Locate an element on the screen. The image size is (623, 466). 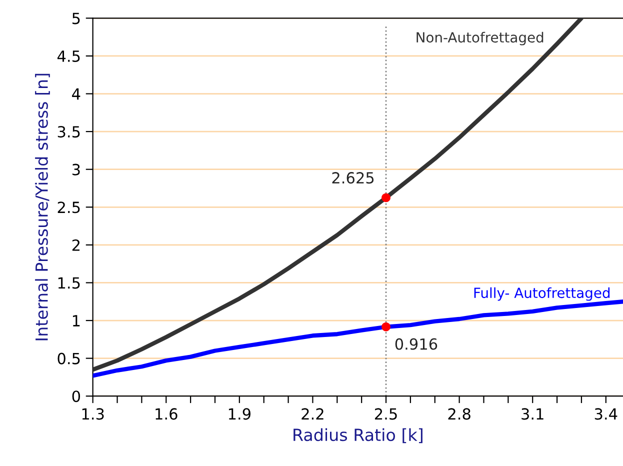
y-tick-label: 0.5 is located at coordinates (69, 358).